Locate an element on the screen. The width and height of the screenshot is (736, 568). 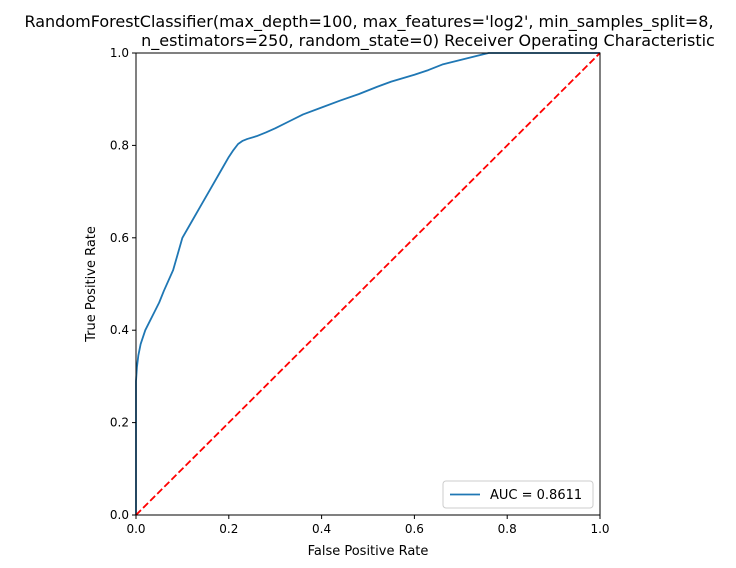
x-tick-label: 0.8 is located at coordinates (507, 529).